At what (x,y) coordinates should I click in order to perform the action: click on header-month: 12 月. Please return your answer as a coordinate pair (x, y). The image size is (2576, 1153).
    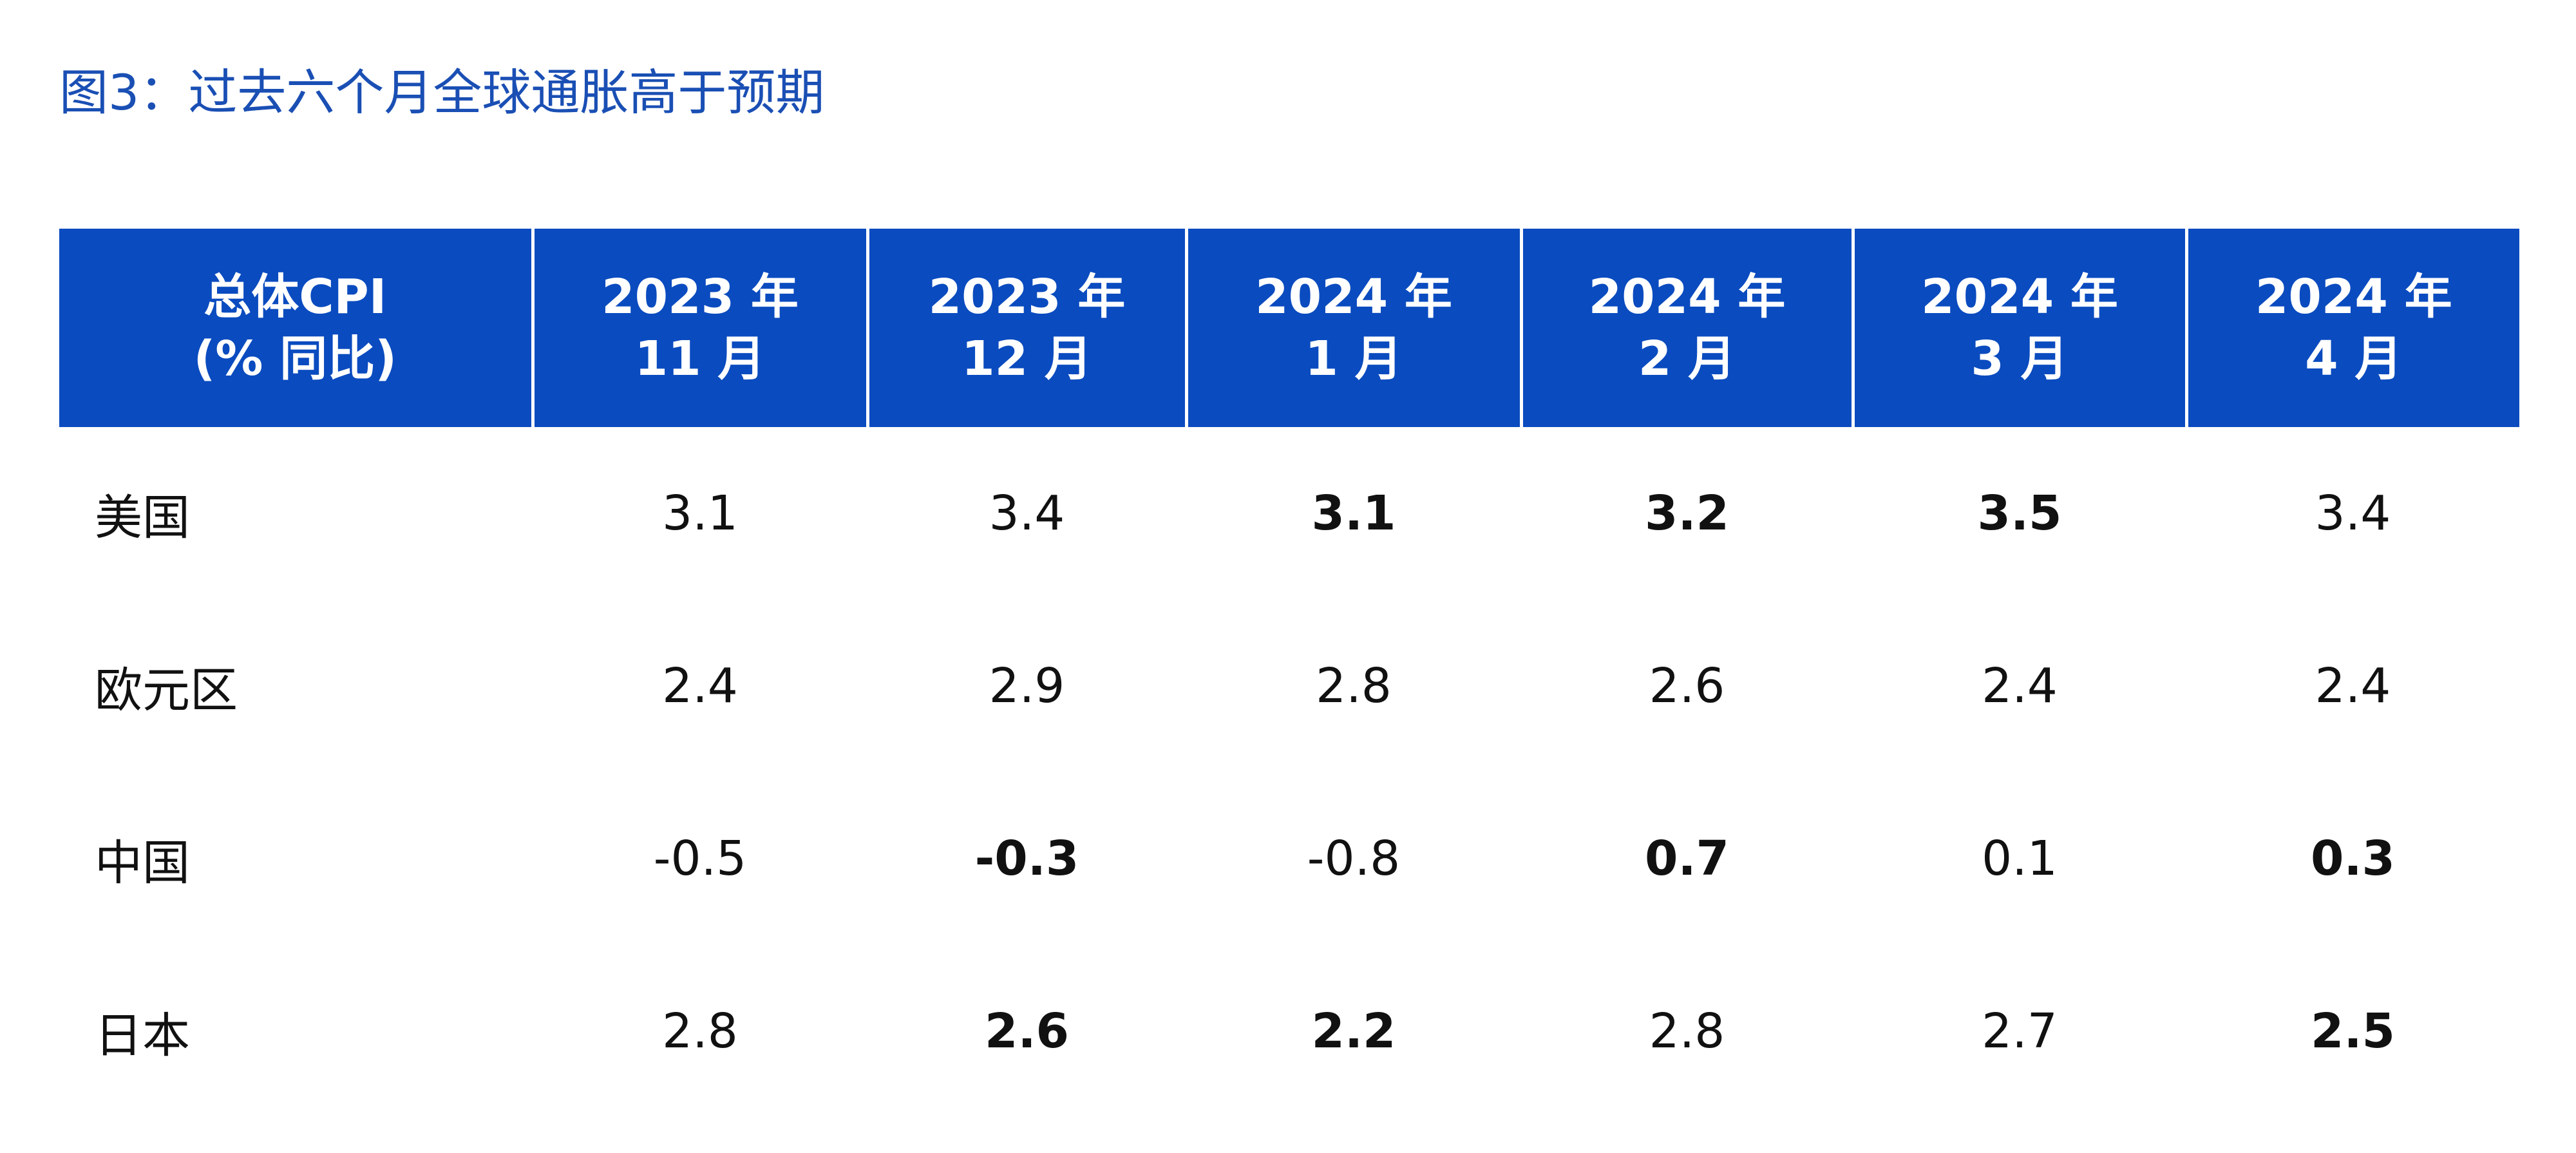
    Looking at the image, I should click on (1027, 358).